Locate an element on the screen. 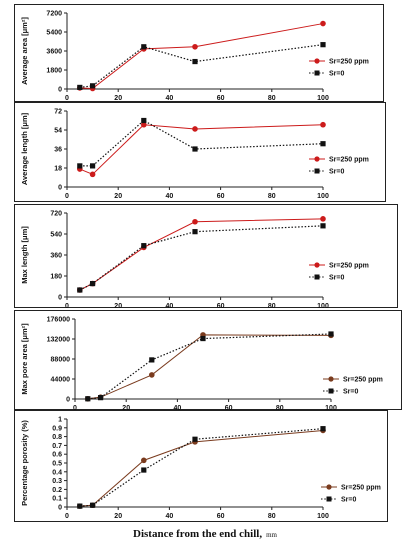  y-axis-label: Average length [μm] is located at coordinates (24, 148).